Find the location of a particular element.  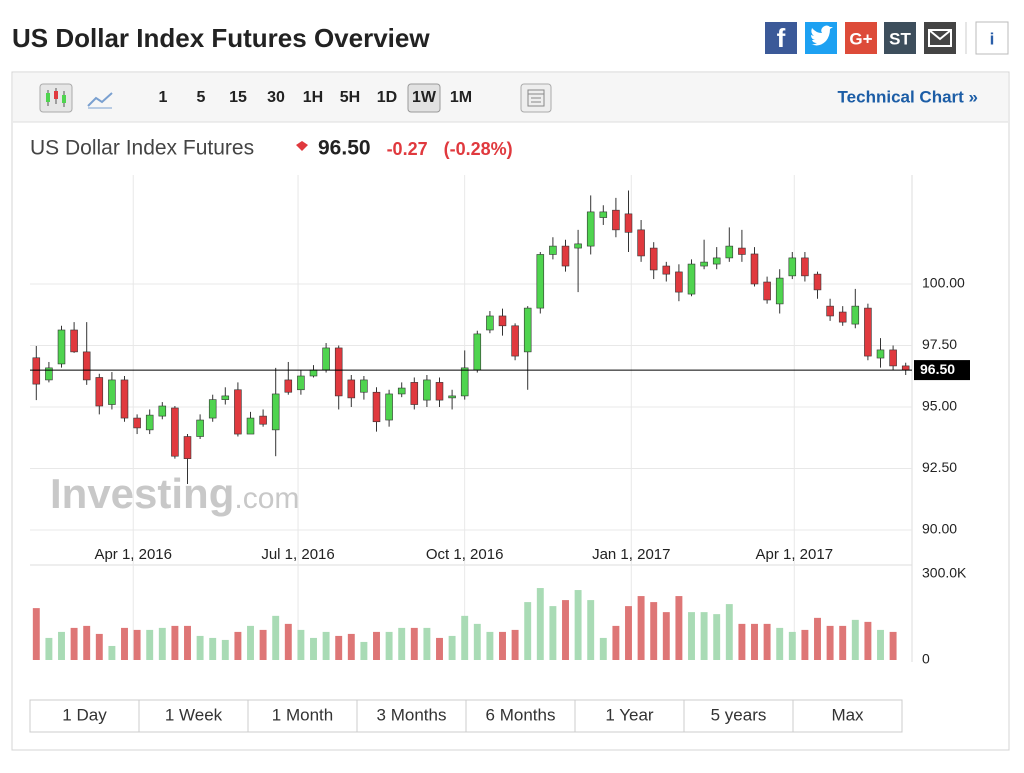

interval-button: 1 is located at coordinates (163, 97).